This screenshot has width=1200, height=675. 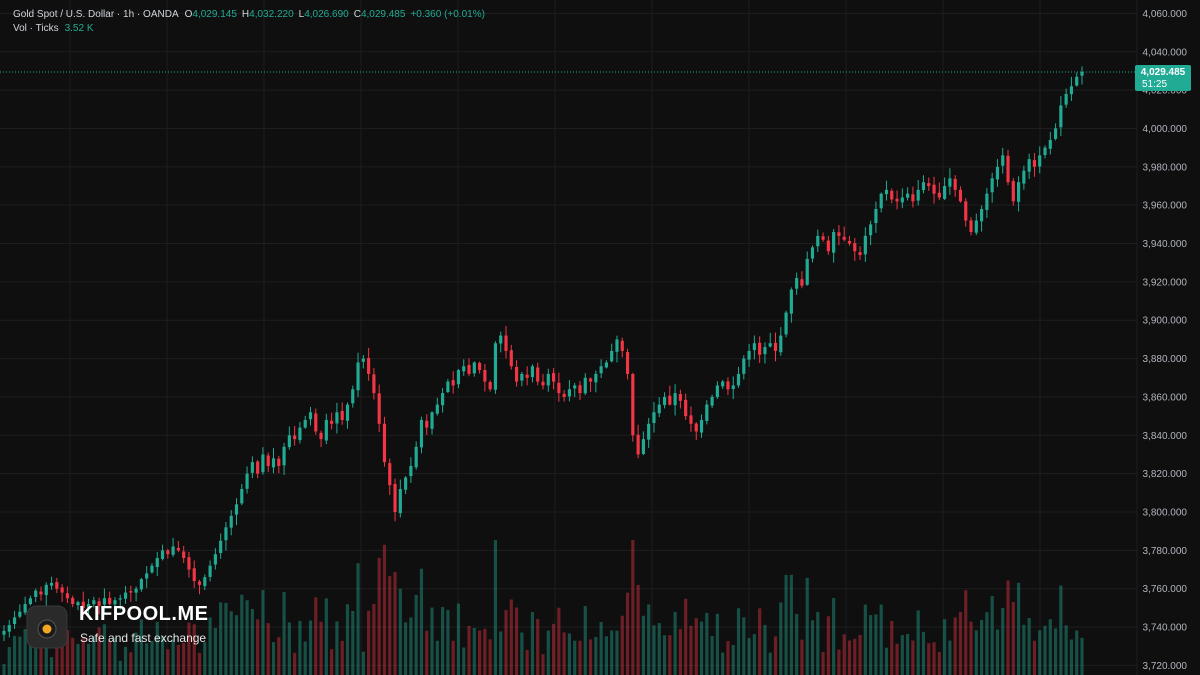 What do you see at coordinates (1165, 244) in the screenshot?
I see `price-tick-label: 3,940.000` at bounding box center [1165, 244].